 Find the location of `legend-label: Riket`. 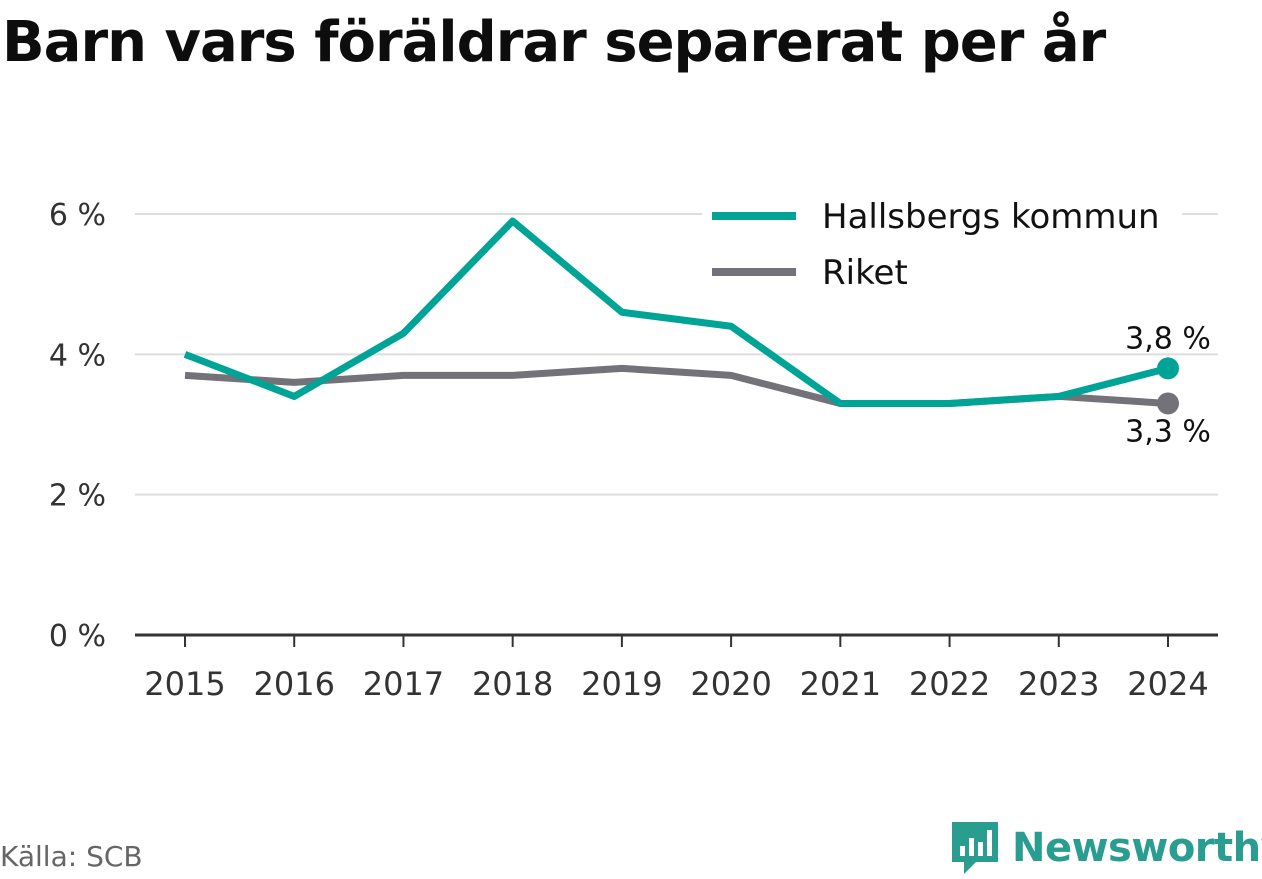

legend-label: Riket is located at coordinates (865, 273).